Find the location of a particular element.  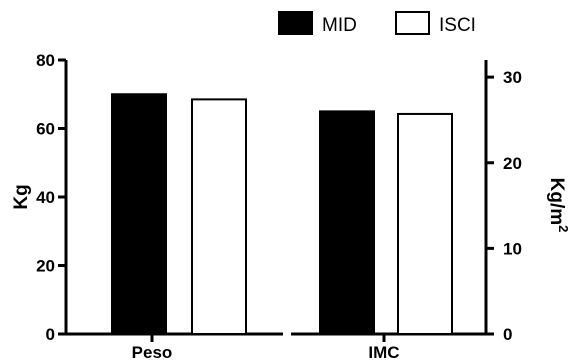

left-tick-label: 60 is located at coordinates (45, 129).